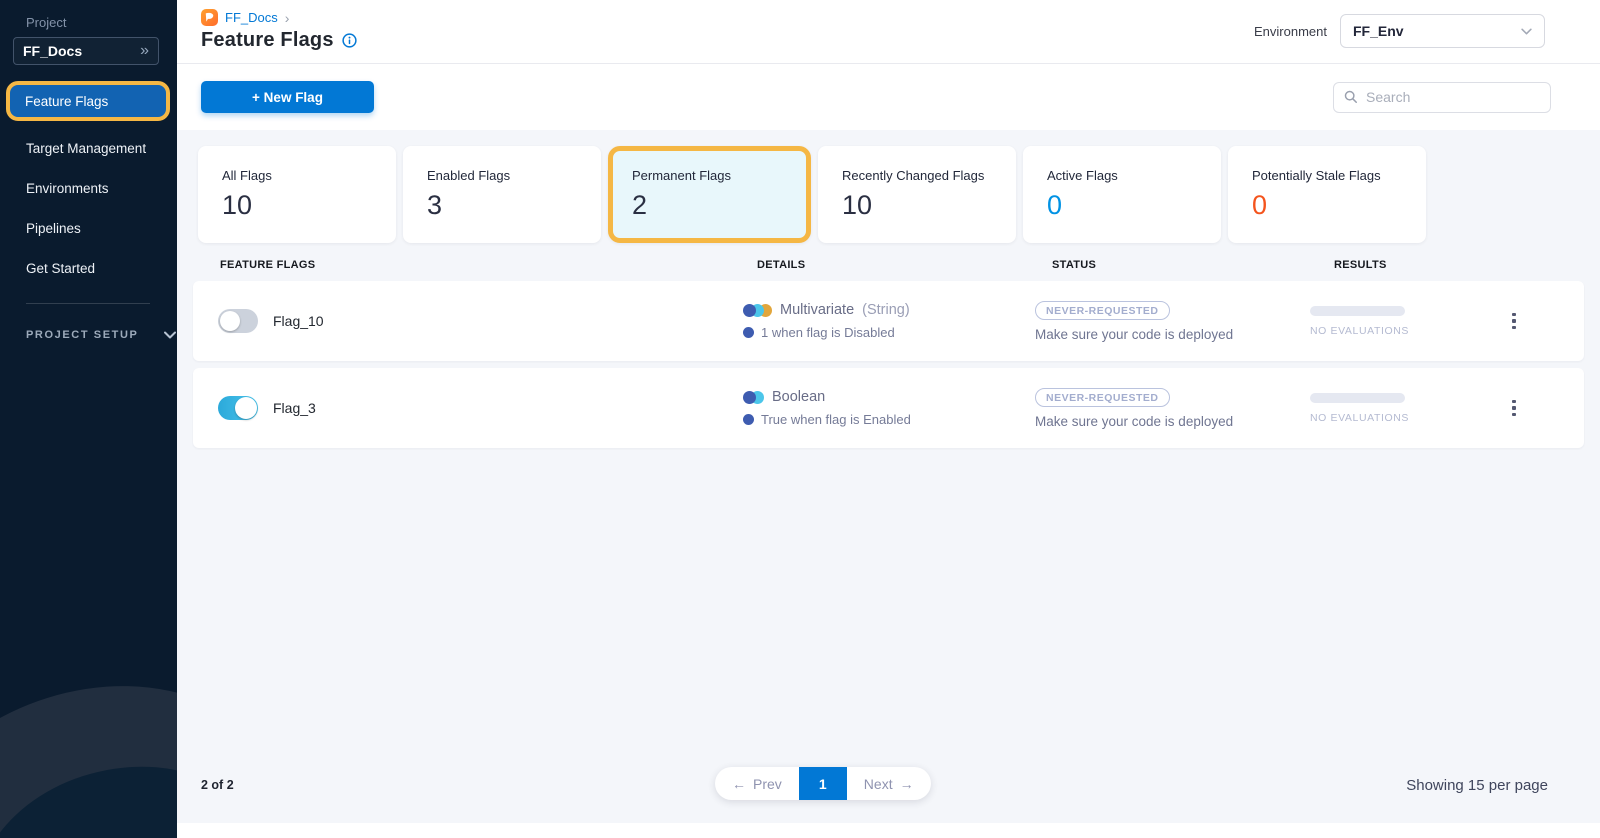 The image size is (1600, 838). What do you see at coordinates (1074, 265) in the screenshot?
I see `column-header-status: STATUS` at bounding box center [1074, 265].